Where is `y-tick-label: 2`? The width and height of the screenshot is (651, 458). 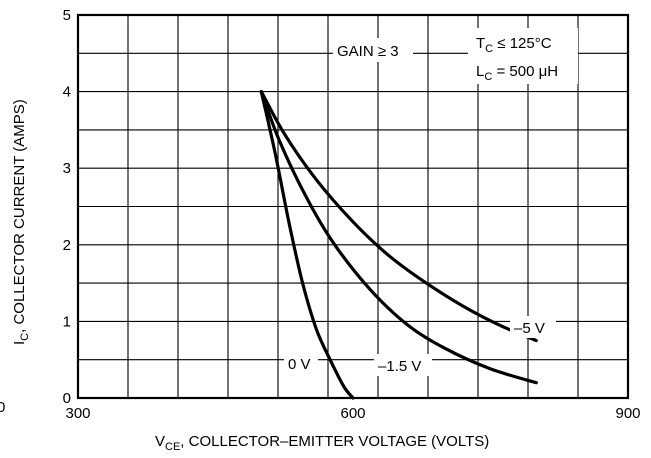
y-tick-label: 2 is located at coordinates (67, 245).